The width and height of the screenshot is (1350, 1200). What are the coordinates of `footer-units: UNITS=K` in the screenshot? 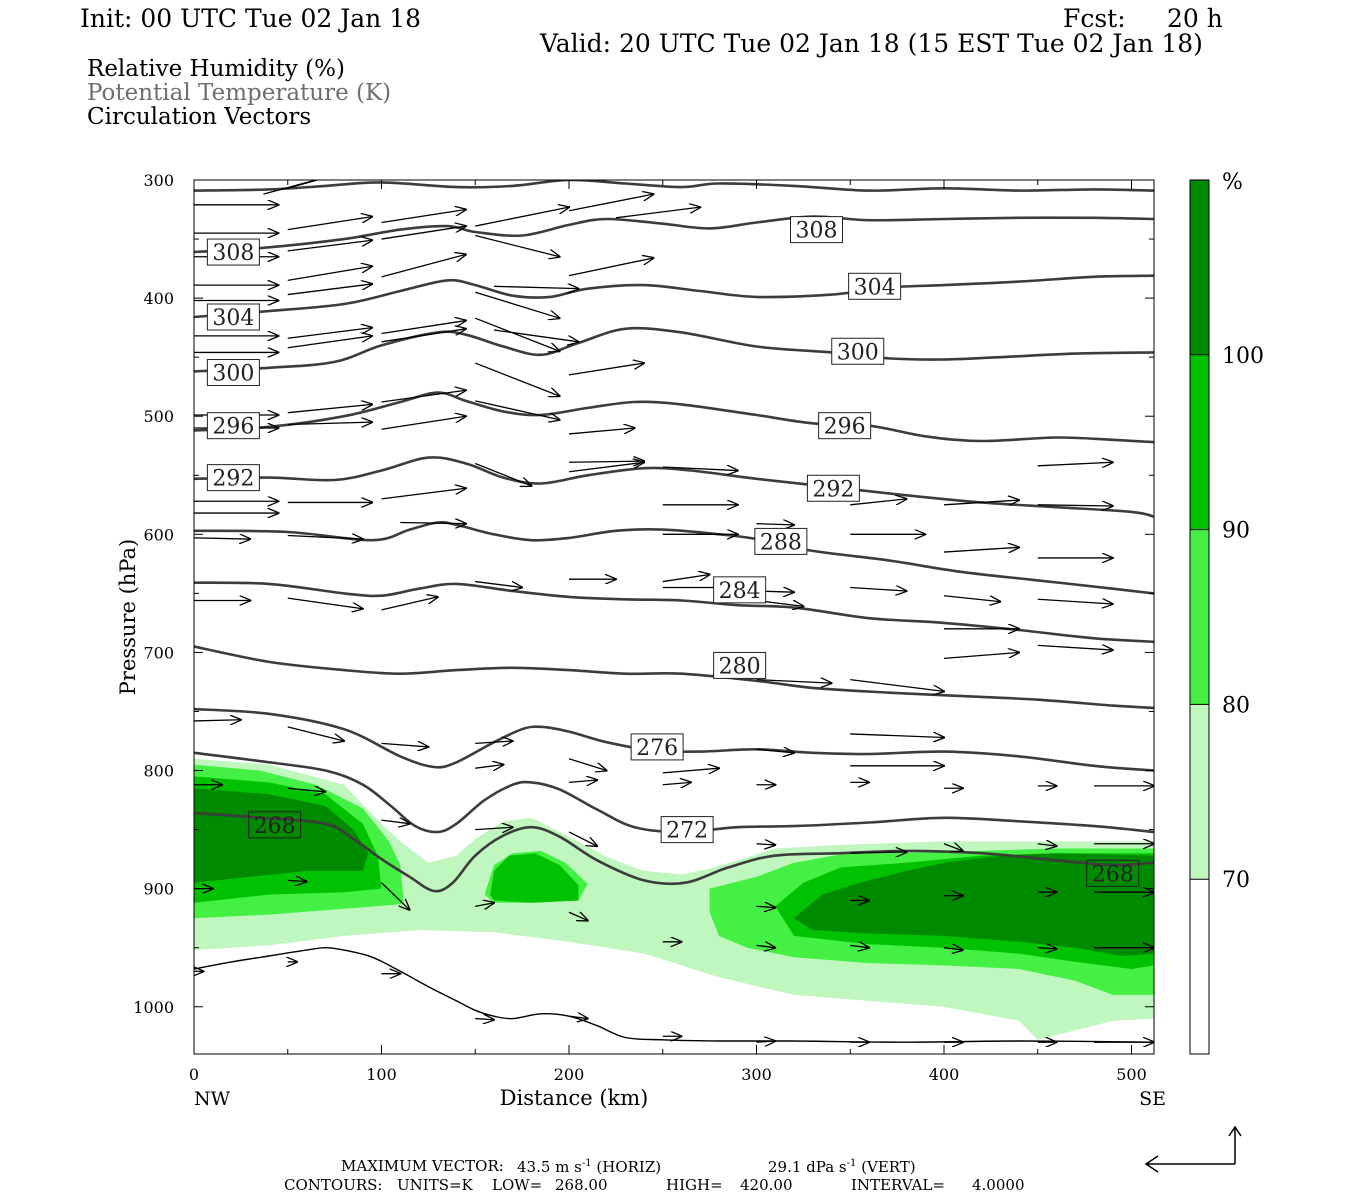 It's located at (435, 1185).